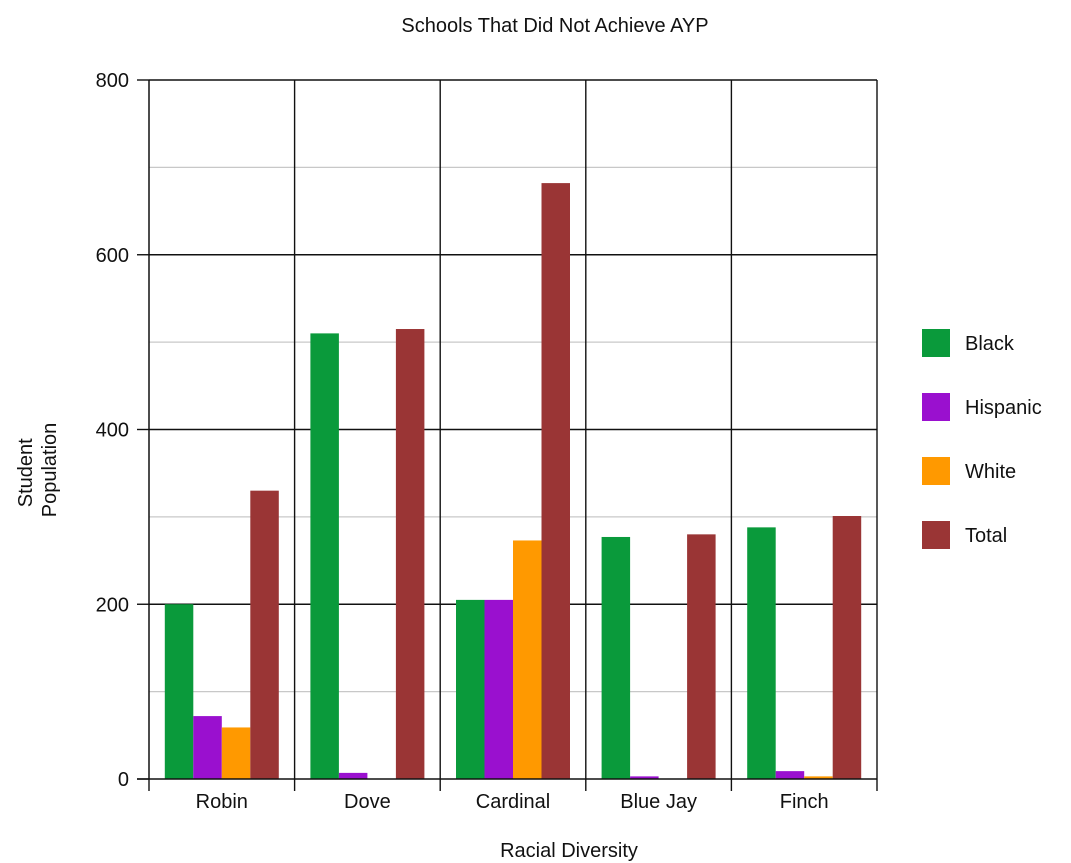  What do you see at coordinates (470, 689) in the screenshot?
I see `bar-black-cardinal` at bounding box center [470, 689].